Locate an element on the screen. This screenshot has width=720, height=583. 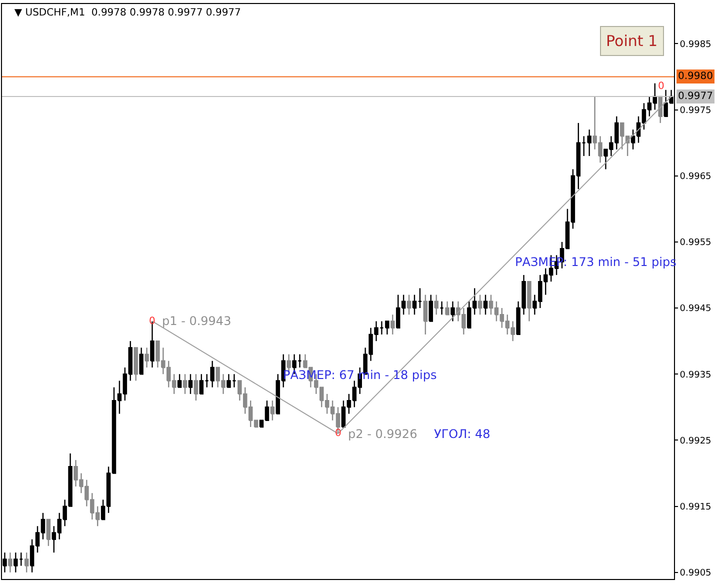
y-tick-label: 0.9955 is located at coordinates (696, 243).